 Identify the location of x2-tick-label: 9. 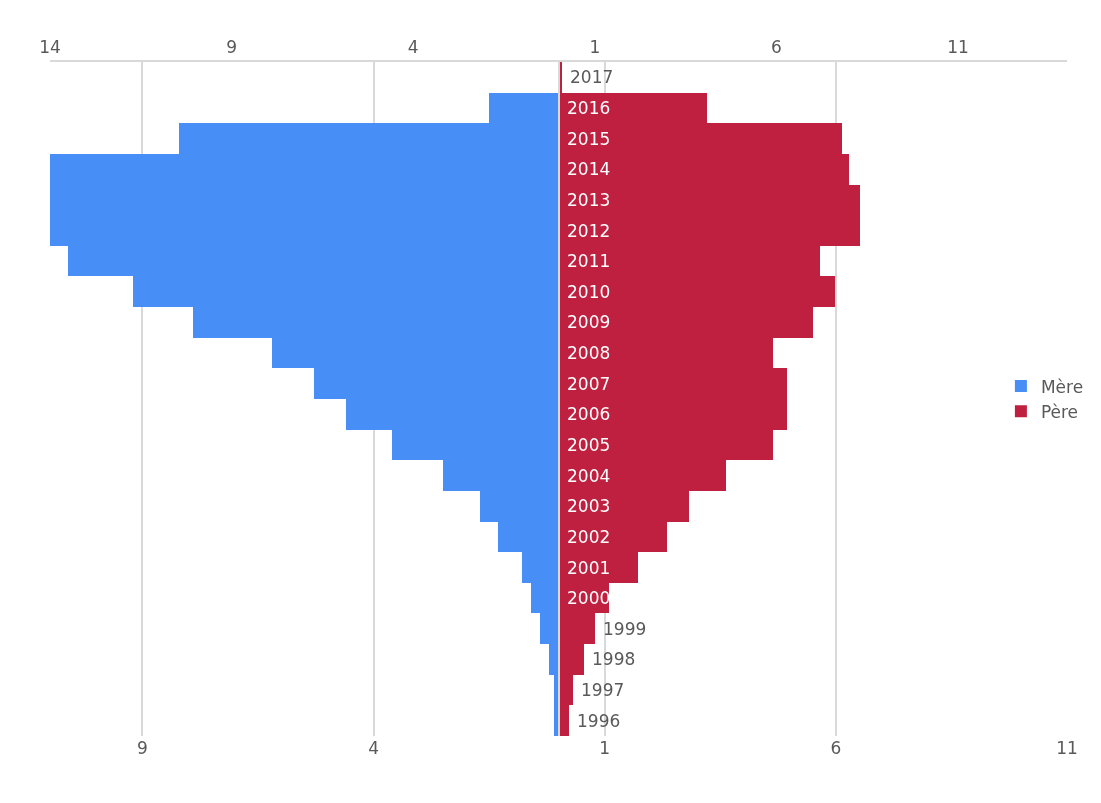
(232, 47).